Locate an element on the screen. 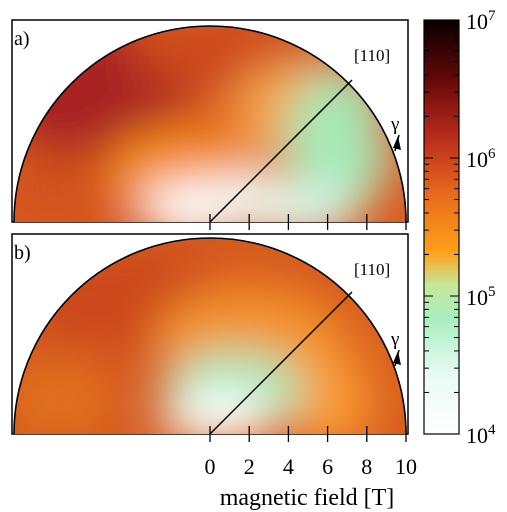 The image size is (507, 512). panel-a-angle-label: γ is located at coordinates (394, 124).